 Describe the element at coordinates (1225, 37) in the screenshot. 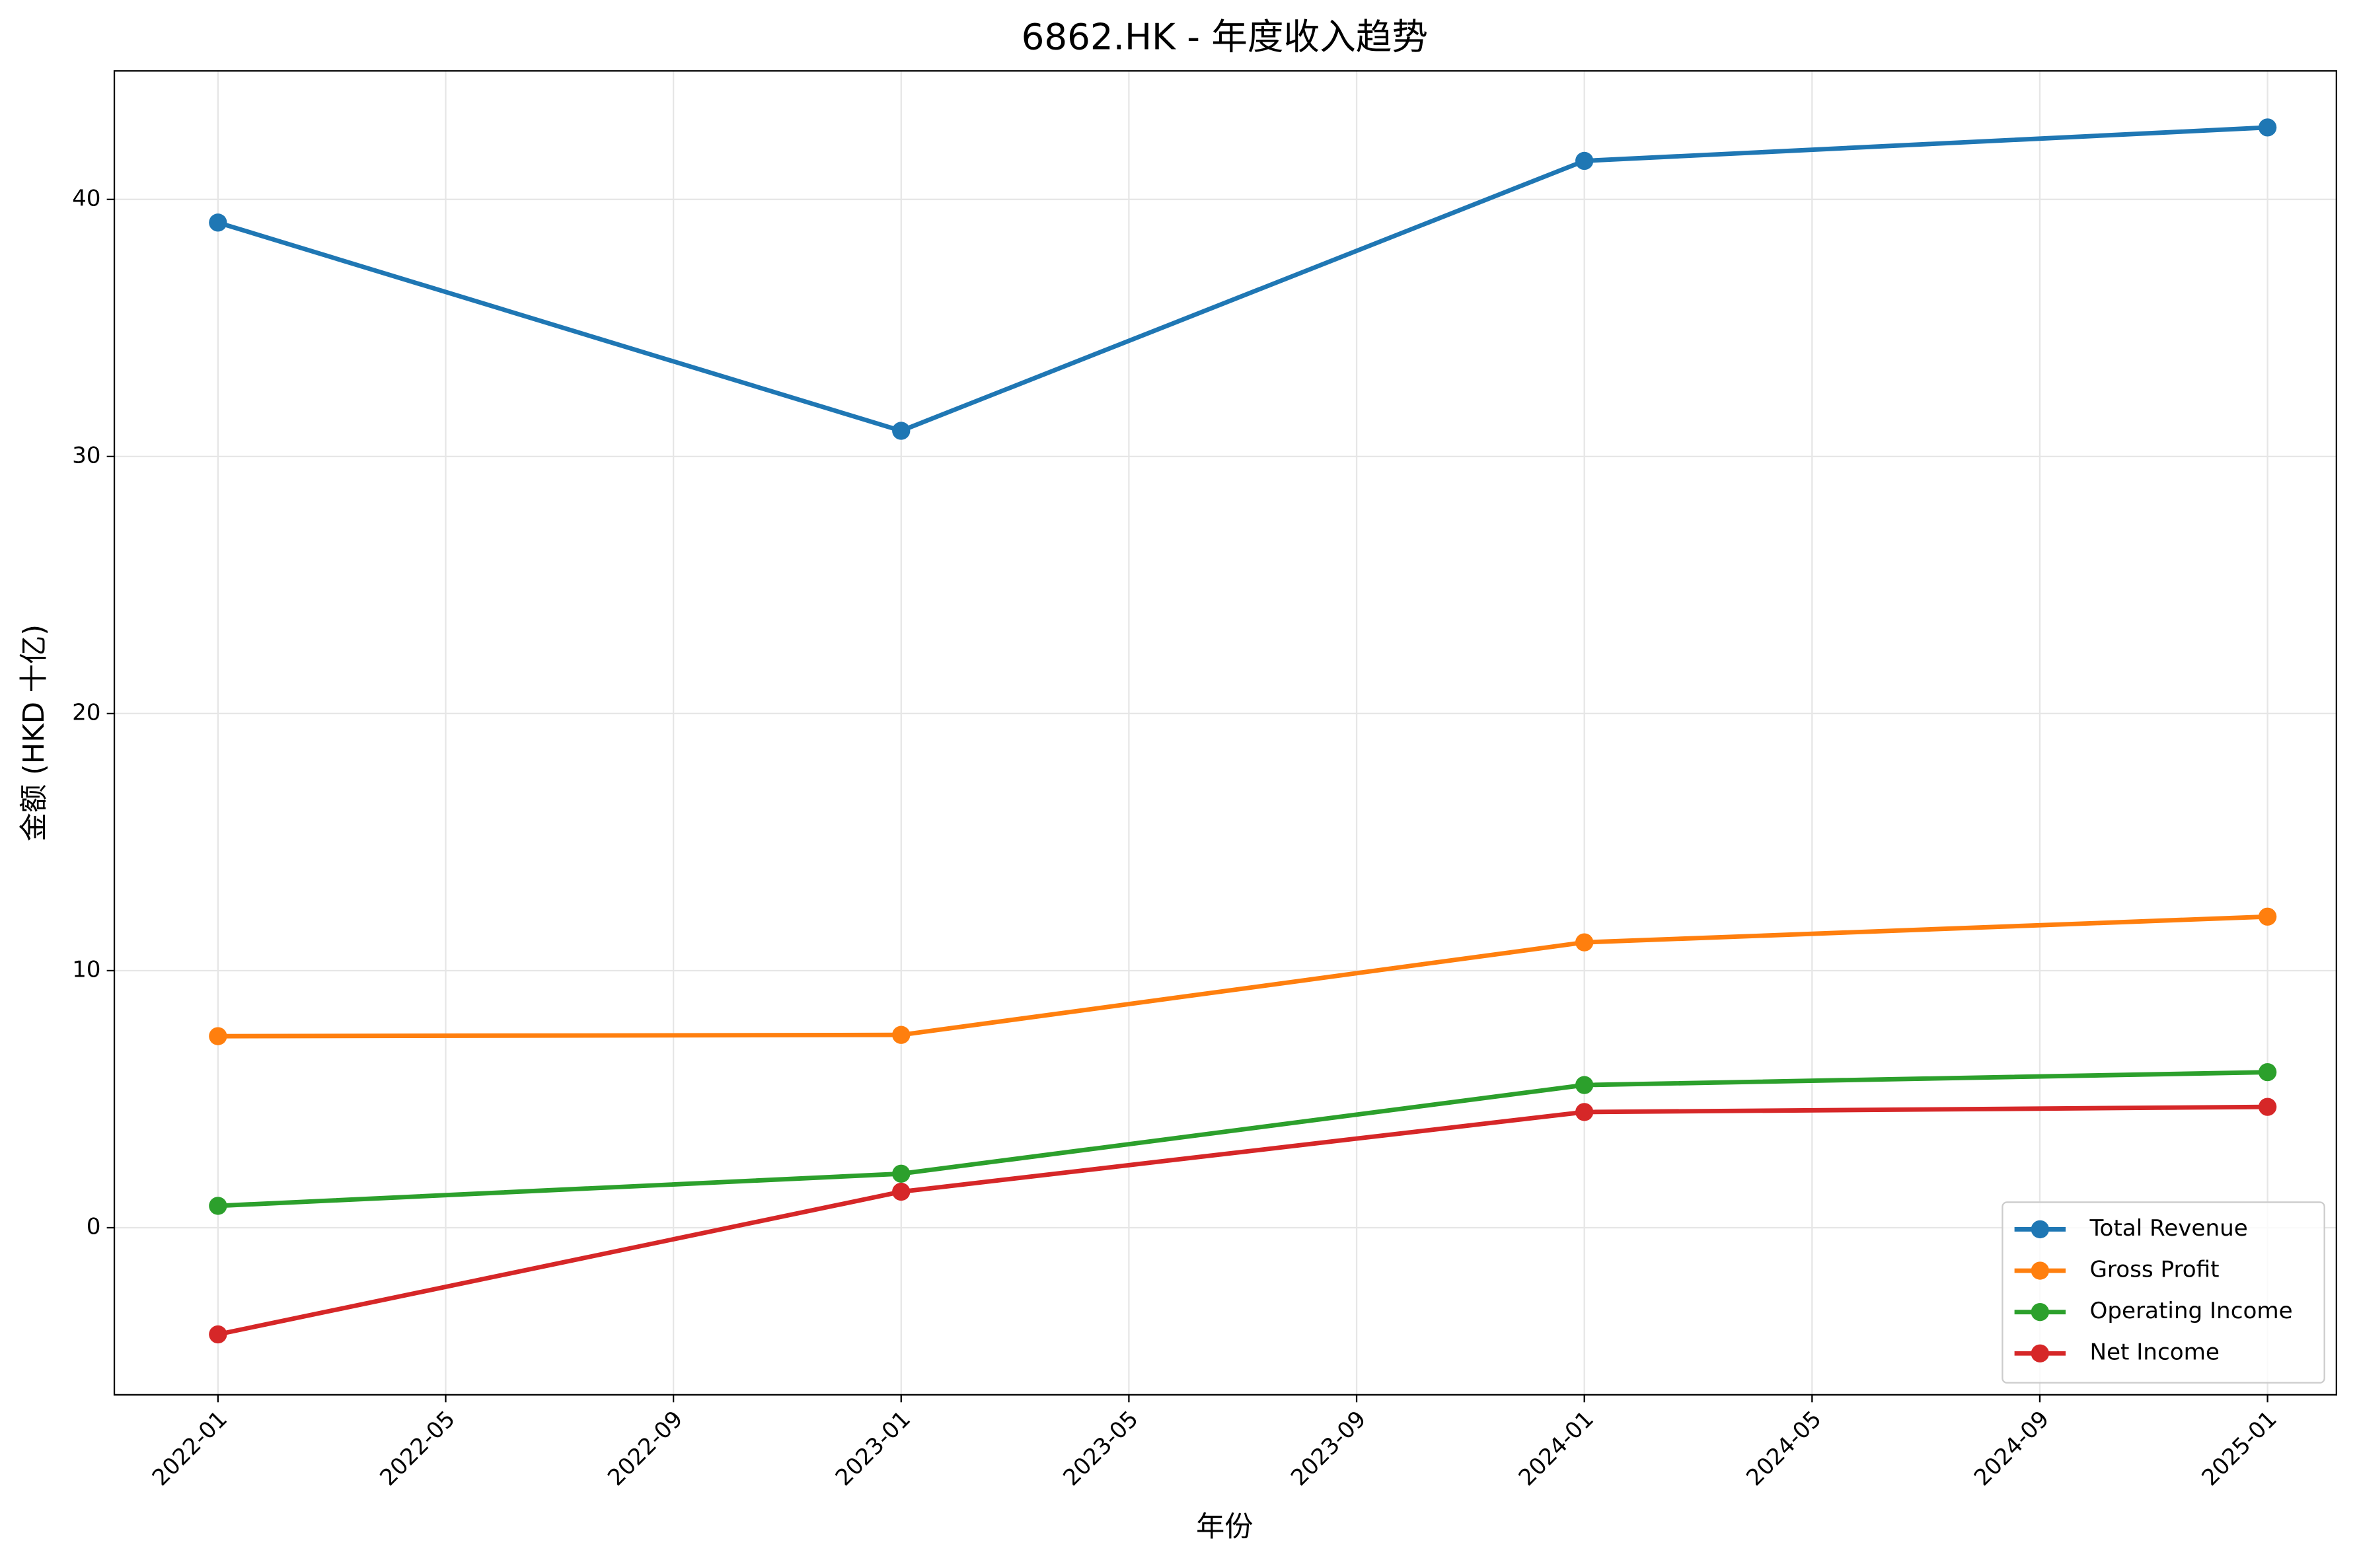

I see `chart-title: 6862.HK - 年度收入趋势` at that location.